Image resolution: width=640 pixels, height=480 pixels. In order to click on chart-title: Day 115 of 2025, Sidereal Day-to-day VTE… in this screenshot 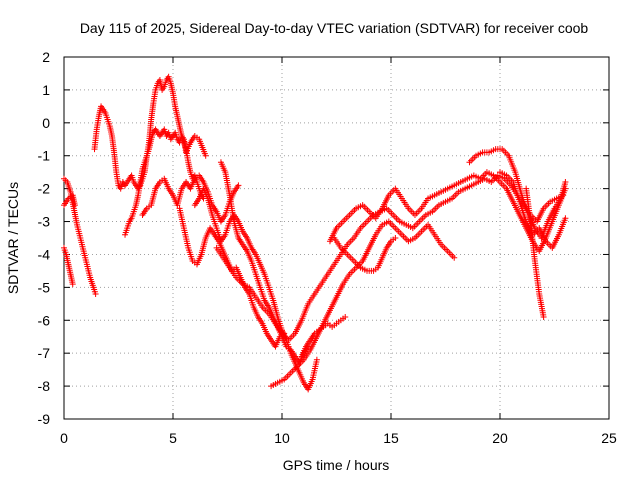, I will do `click(334, 28)`.